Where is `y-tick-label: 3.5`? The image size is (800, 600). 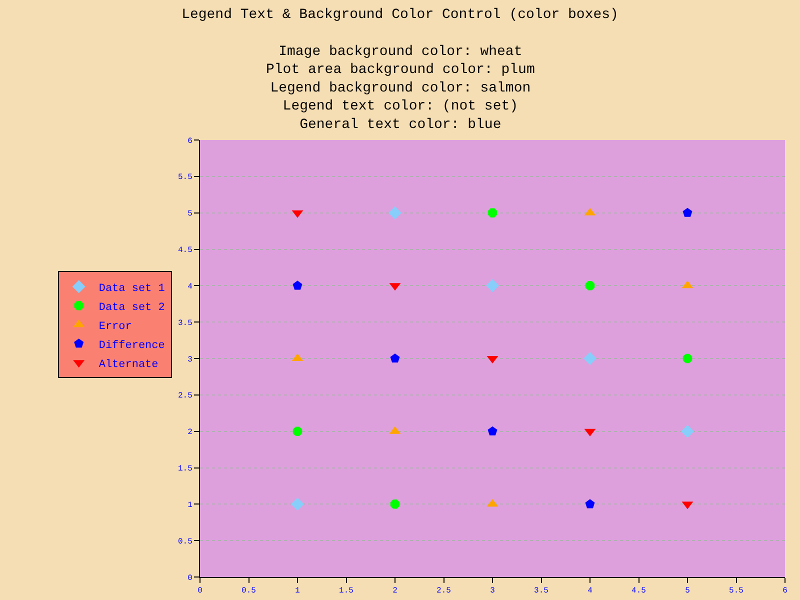 y-tick-label: 3.5 is located at coordinates (185, 323).